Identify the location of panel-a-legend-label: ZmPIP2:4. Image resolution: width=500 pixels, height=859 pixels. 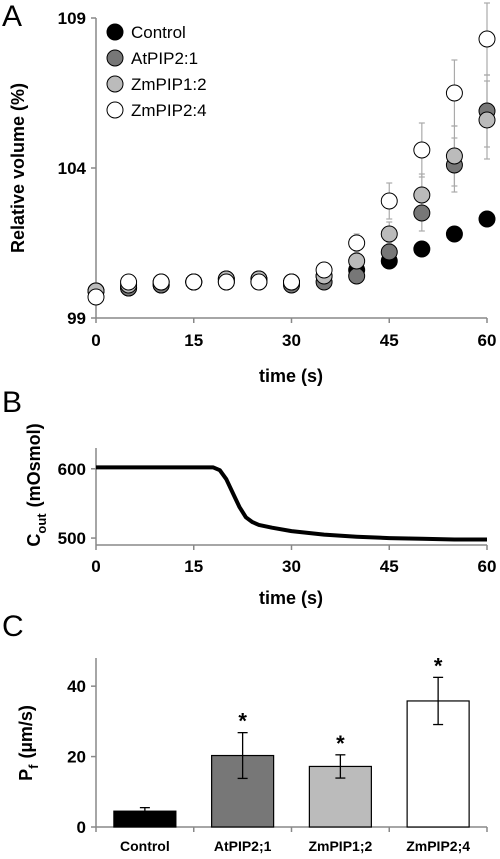
(169, 110).